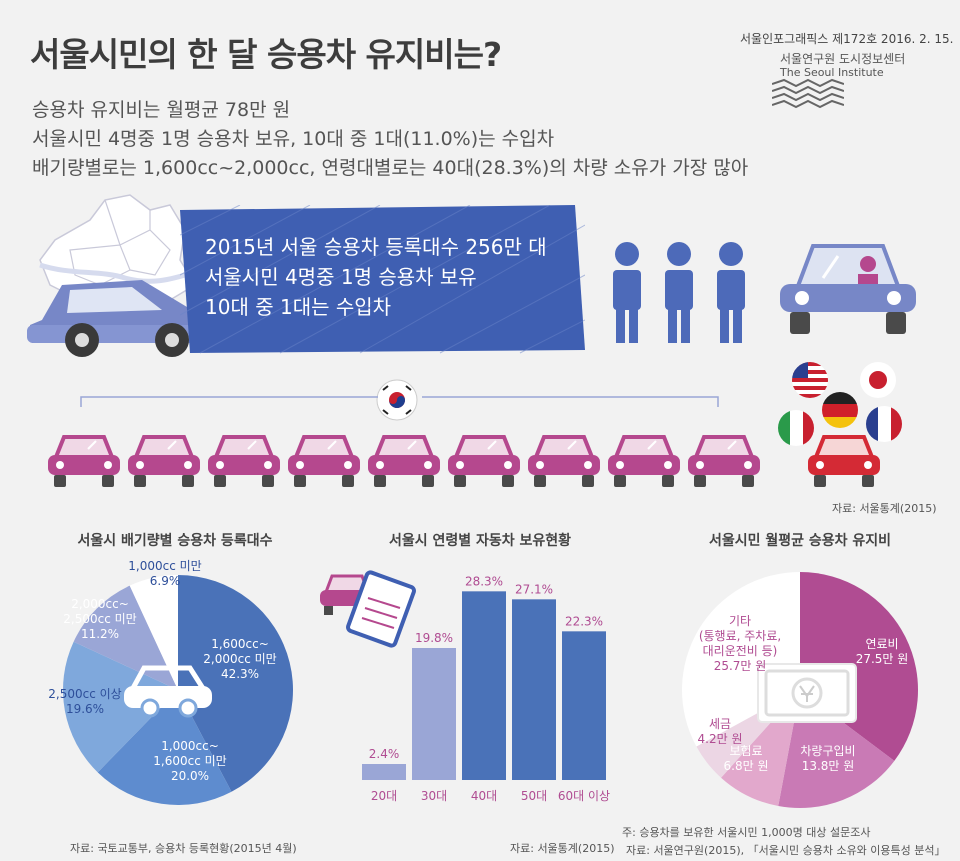 This screenshot has width=960, height=861. What do you see at coordinates (175, 541) in the screenshot?
I see `chart-title-displacement: 서울시 배기량별 승용차 등록대수` at bounding box center [175, 541].